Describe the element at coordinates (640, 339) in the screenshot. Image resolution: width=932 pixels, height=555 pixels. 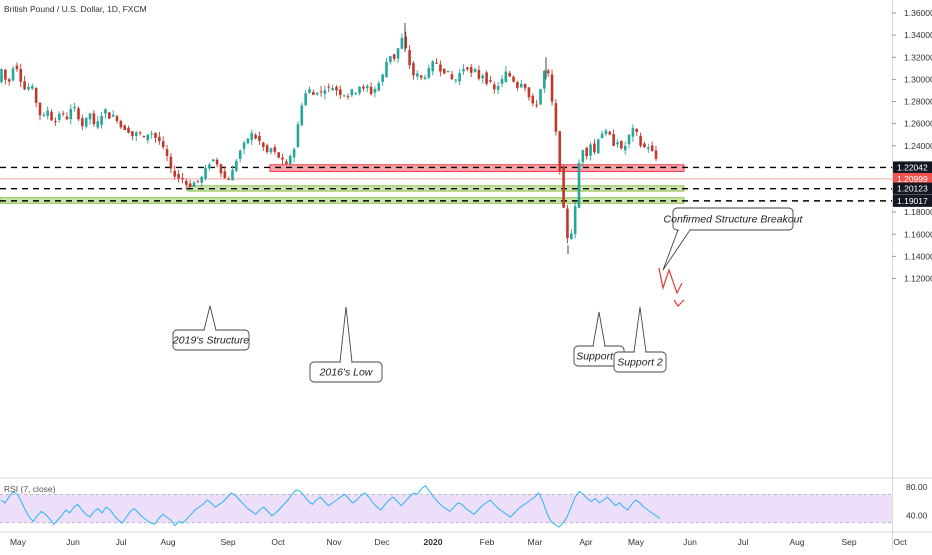
I see `callout-support-2: Support 2` at that location.